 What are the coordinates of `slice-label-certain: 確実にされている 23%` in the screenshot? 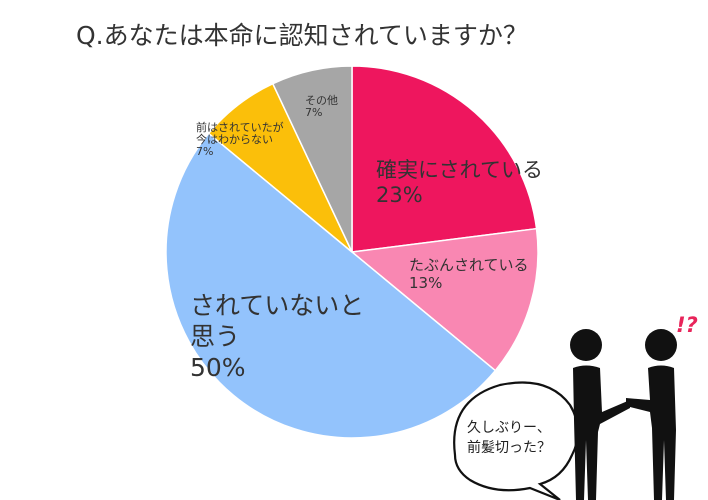 It's located at (459, 183).